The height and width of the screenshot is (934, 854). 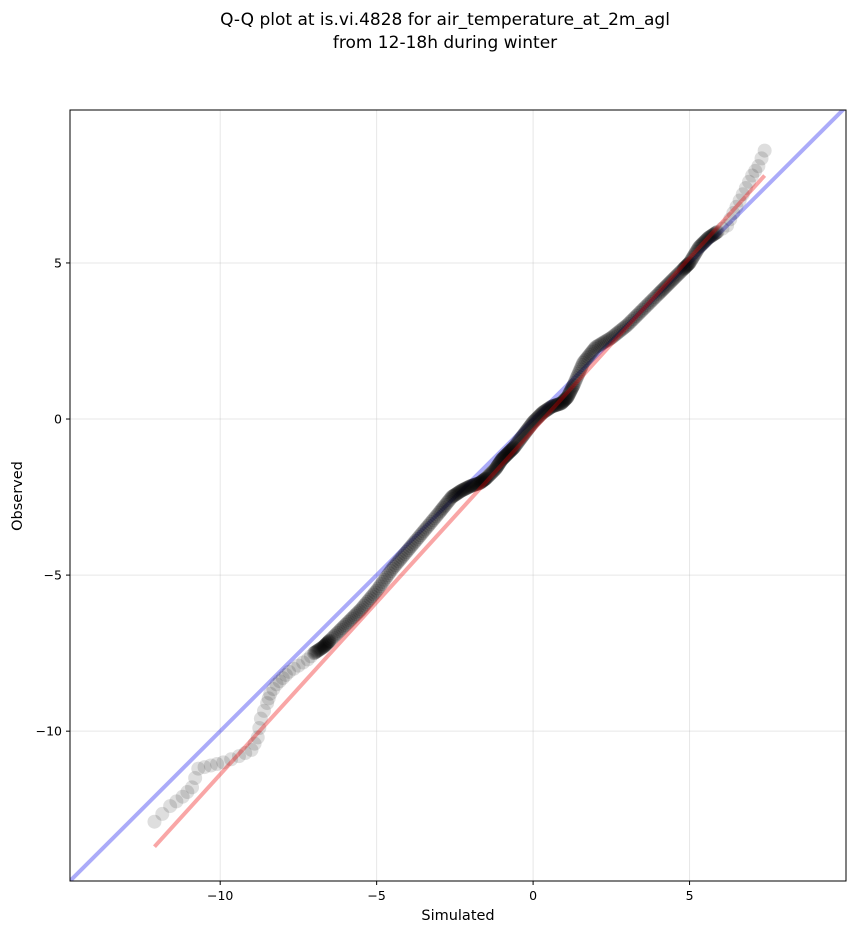 What do you see at coordinates (376, 895) in the screenshot?
I see `x-tick-label: −5` at bounding box center [376, 895].